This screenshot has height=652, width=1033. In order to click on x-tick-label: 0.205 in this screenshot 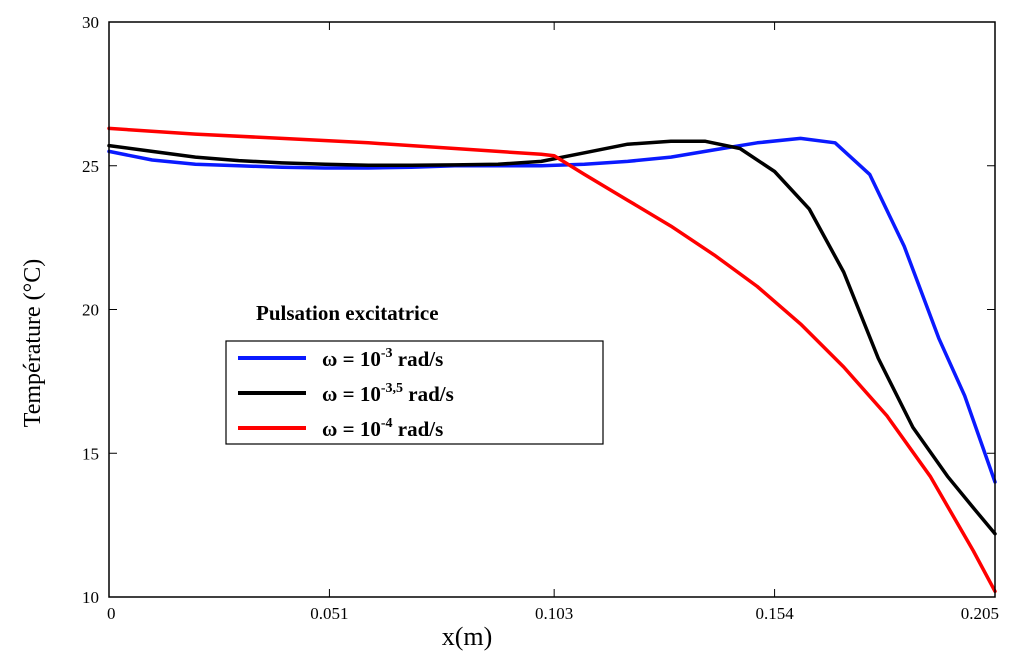, I will do `click(980, 613)`.